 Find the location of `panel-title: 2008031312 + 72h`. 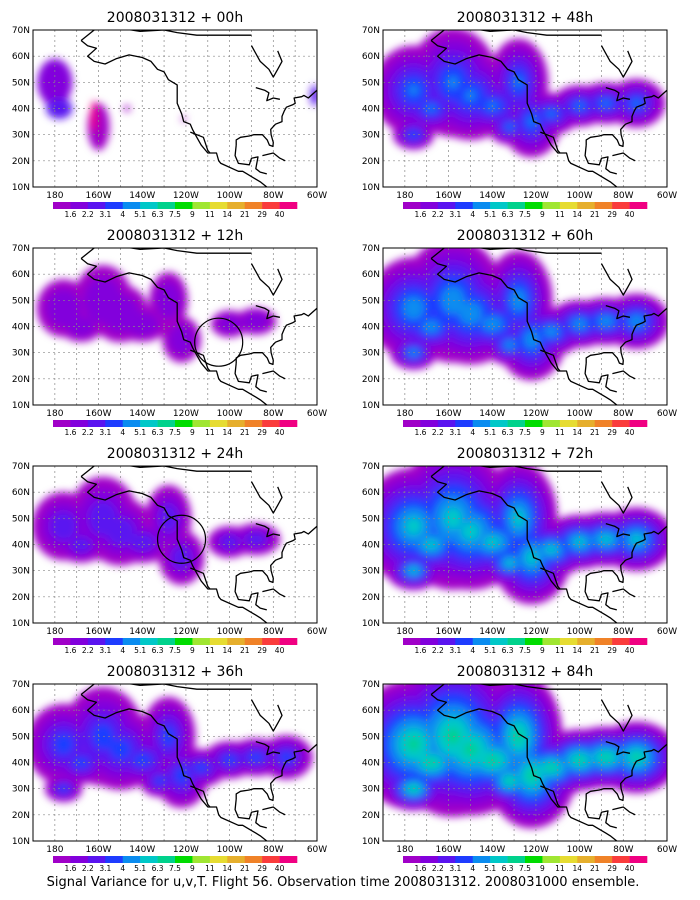

panel-title: 2008031312 + 72h is located at coordinates (525, 454).